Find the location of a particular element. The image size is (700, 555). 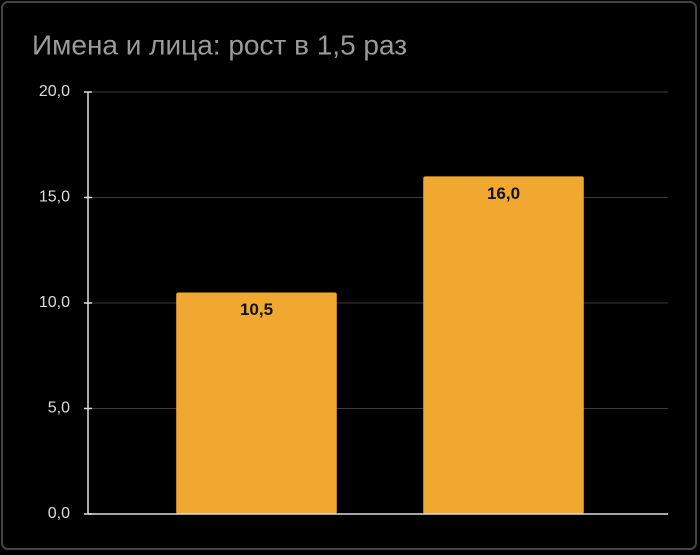

y-tick-label: 10,0 is located at coordinates (54, 302).